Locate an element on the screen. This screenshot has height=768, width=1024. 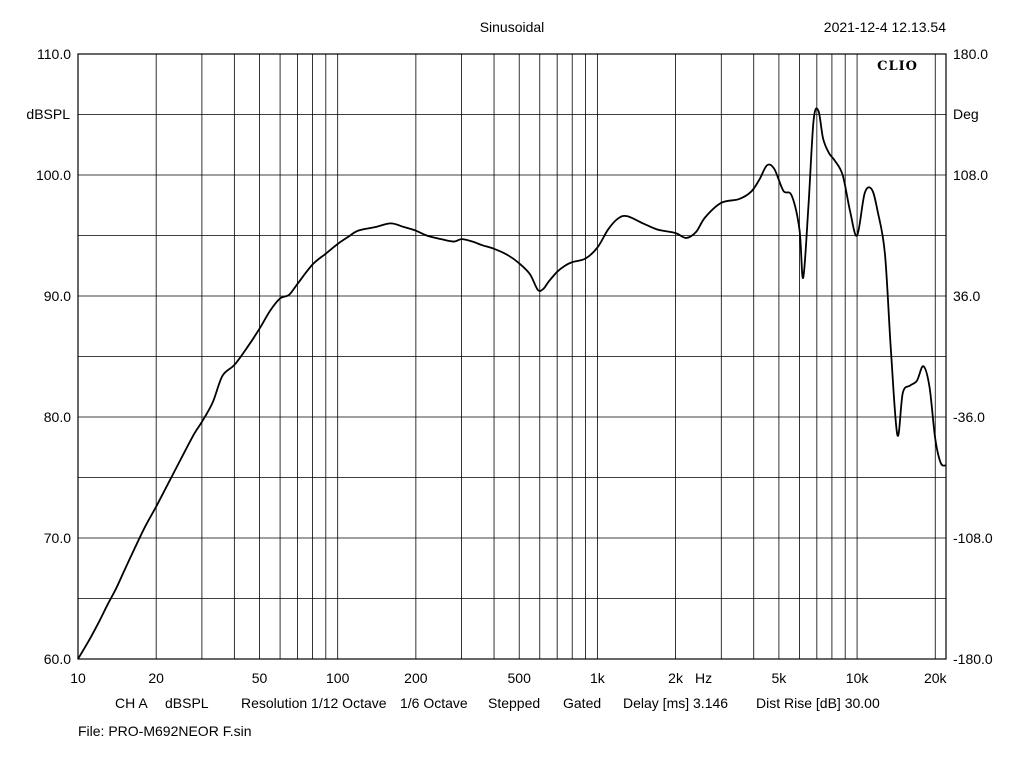
channel-label: CH A is located at coordinates (131, 703).